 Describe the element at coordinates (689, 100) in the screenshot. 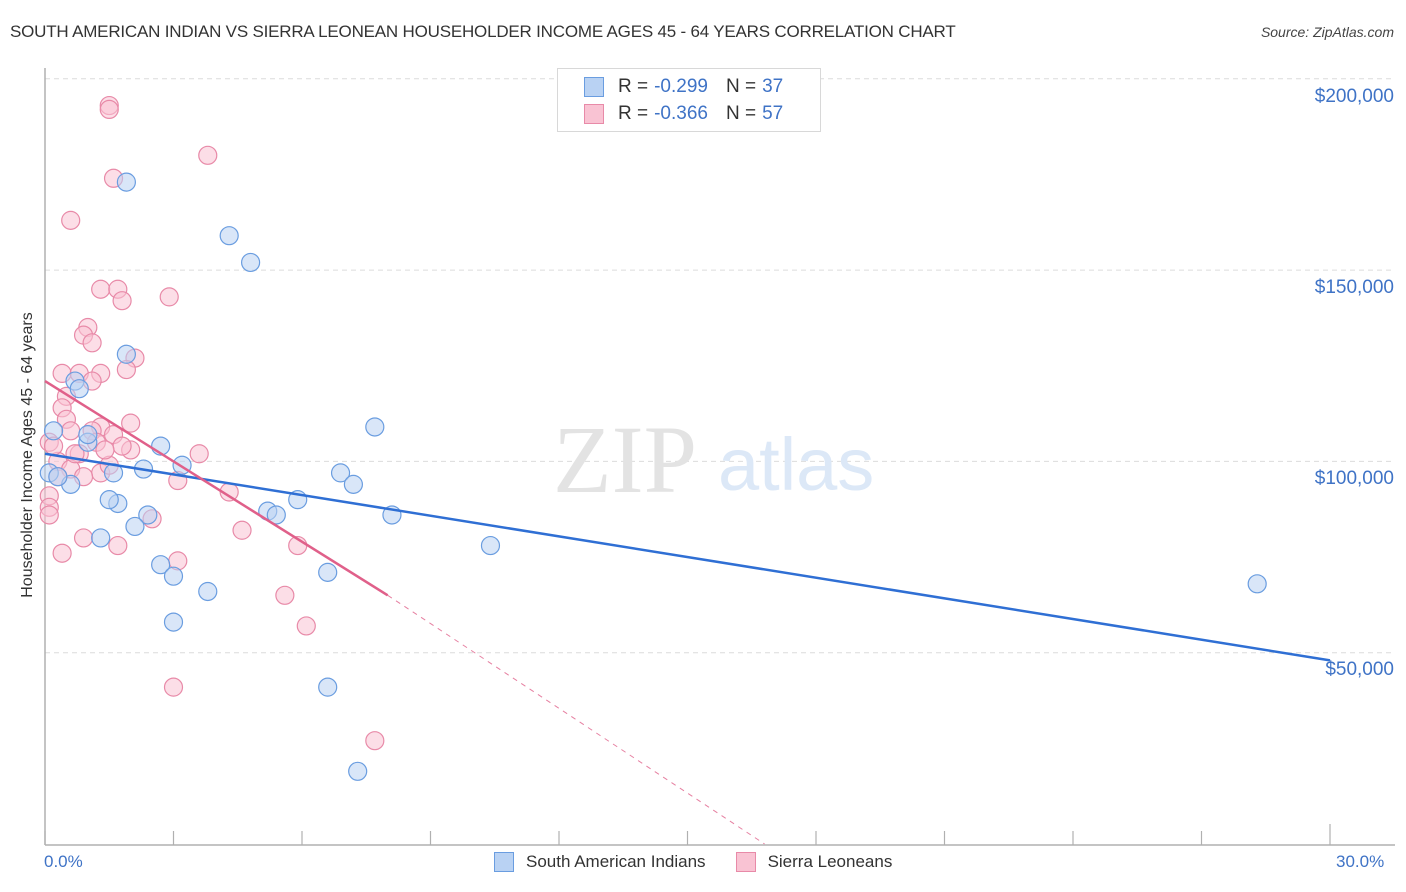

I see `stats-legend: R = -0.299 N = 37 R = -0.366 N = 57` at that location.